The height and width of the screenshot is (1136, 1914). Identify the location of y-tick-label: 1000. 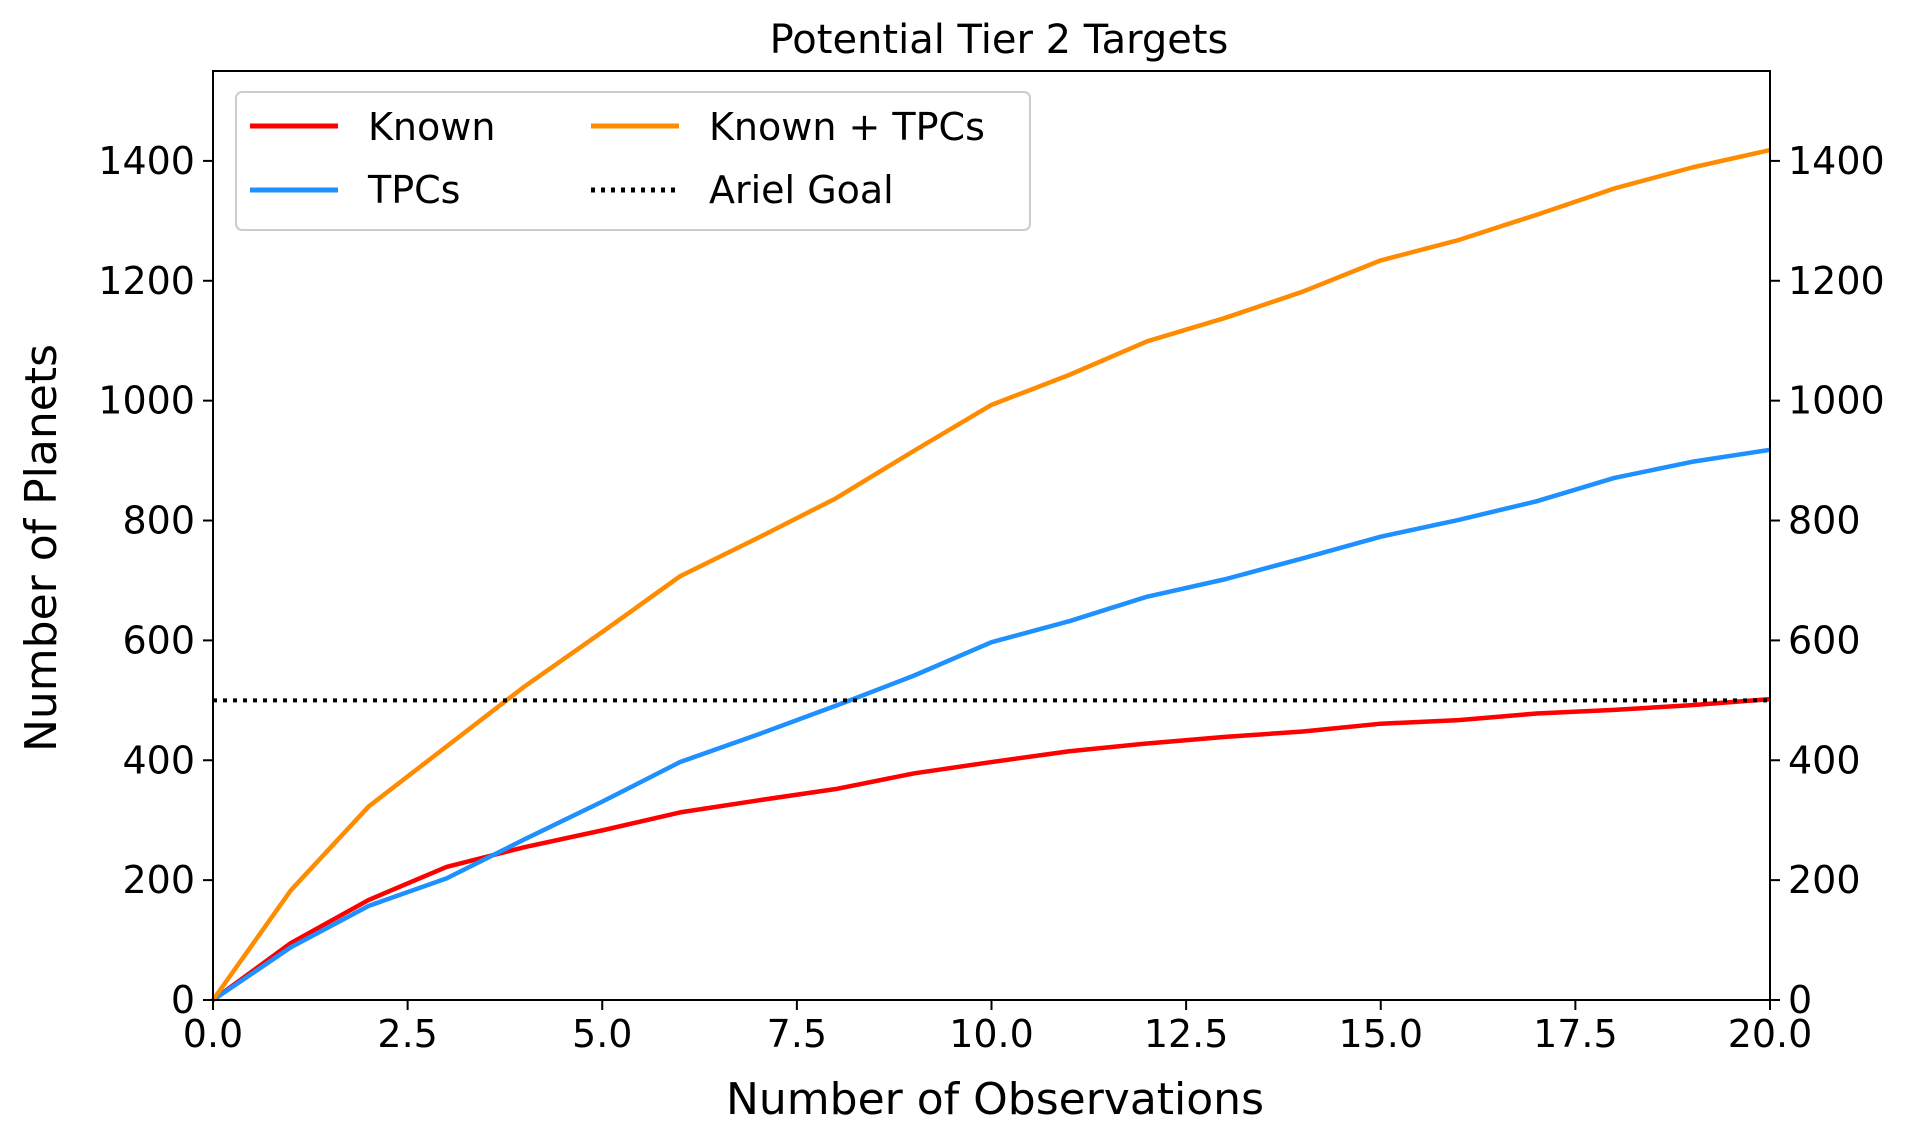
(146, 401).